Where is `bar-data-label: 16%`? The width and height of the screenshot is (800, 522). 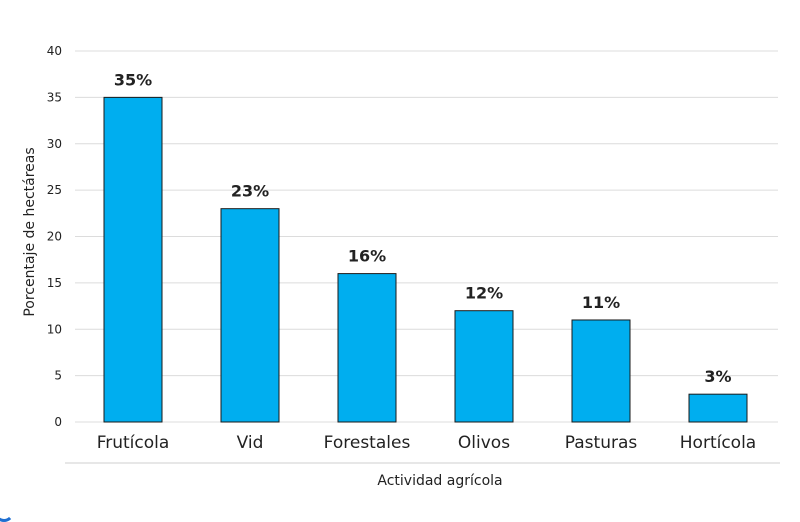
bar-data-label: 16% is located at coordinates (367, 256).